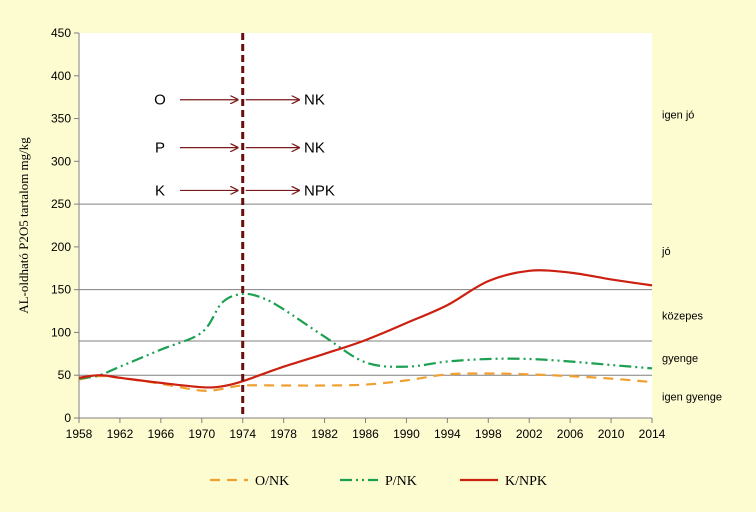 The image size is (756, 512). What do you see at coordinates (680, 359) in the screenshot?
I see `category-label: gyenge` at bounding box center [680, 359].